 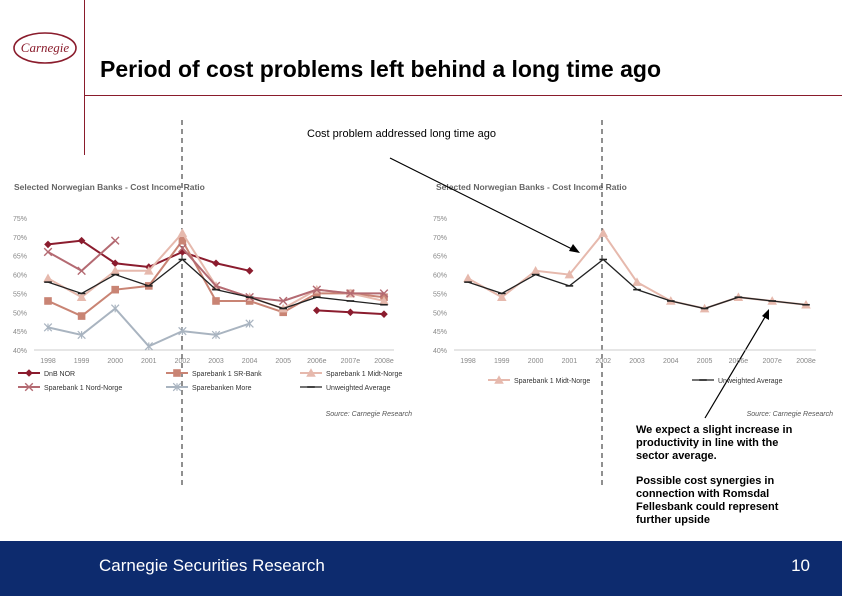 I want to click on chart2-xtick: 1998, so click(x=468, y=361).